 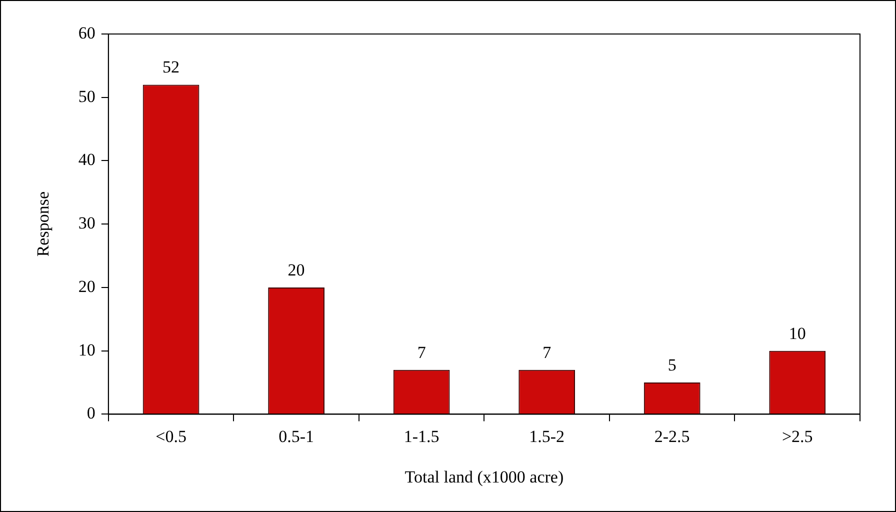 What do you see at coordinates (43, 224) in the screenshot?
I see `y-axis-title: Response` at bounding box center [43, 224].